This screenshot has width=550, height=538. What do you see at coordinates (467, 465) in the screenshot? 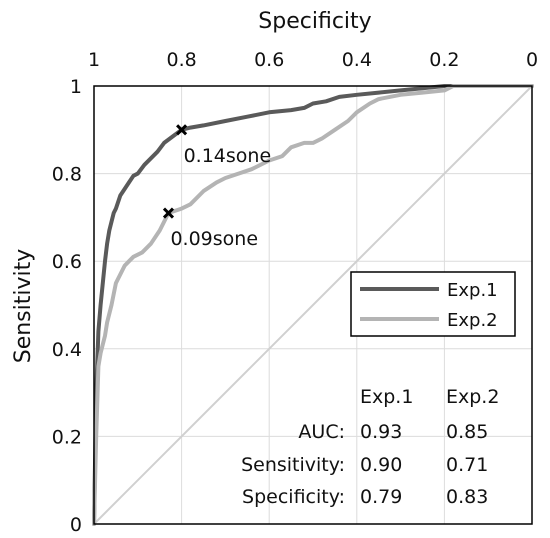
I see `stats-value: 0.71` at bounding box center [467, 465].